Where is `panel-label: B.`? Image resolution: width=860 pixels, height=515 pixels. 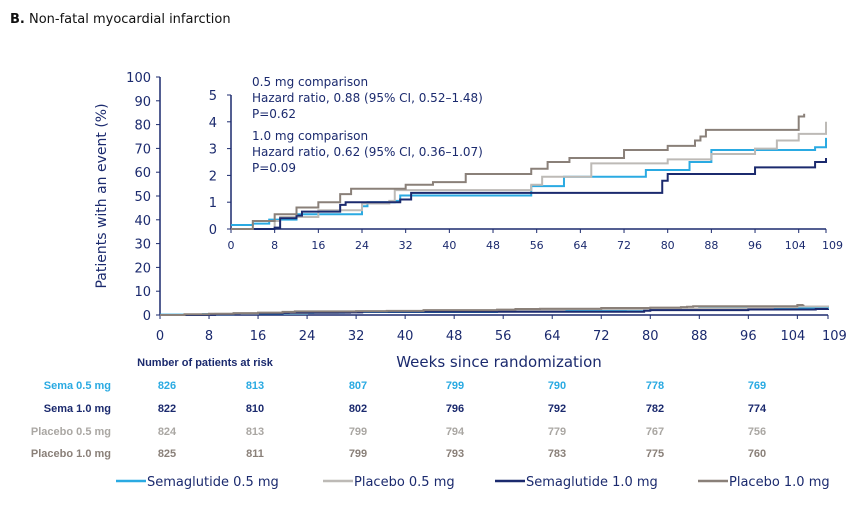
panel-label: B. is located at coordinates (17, 19).